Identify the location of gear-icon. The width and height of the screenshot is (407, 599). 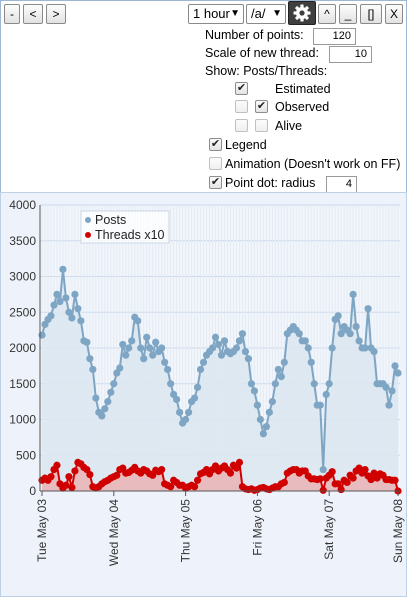
(302, 13).